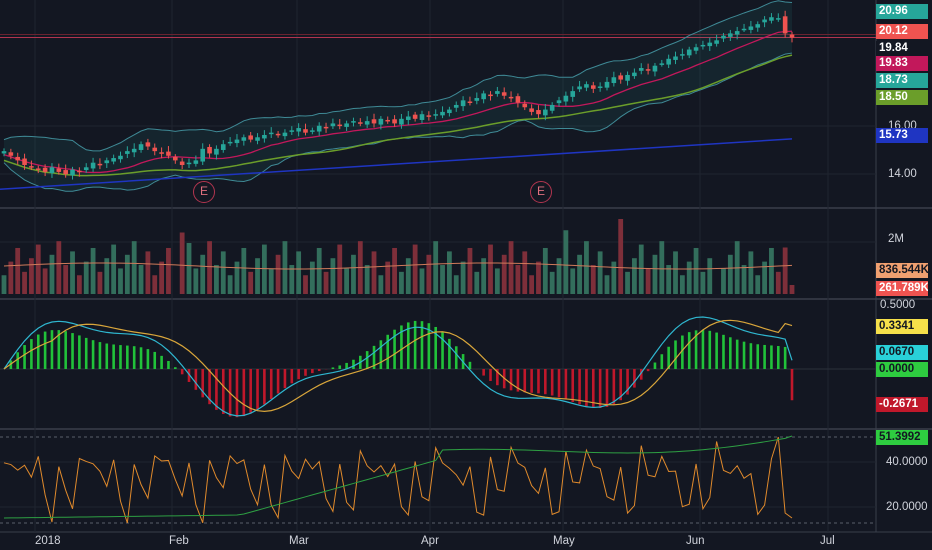 The height and width of the screenshot is (550, 932). Describe the element at coordinates (902, 31) in the screenshot. I see `price-badge: 20.12` at that location.